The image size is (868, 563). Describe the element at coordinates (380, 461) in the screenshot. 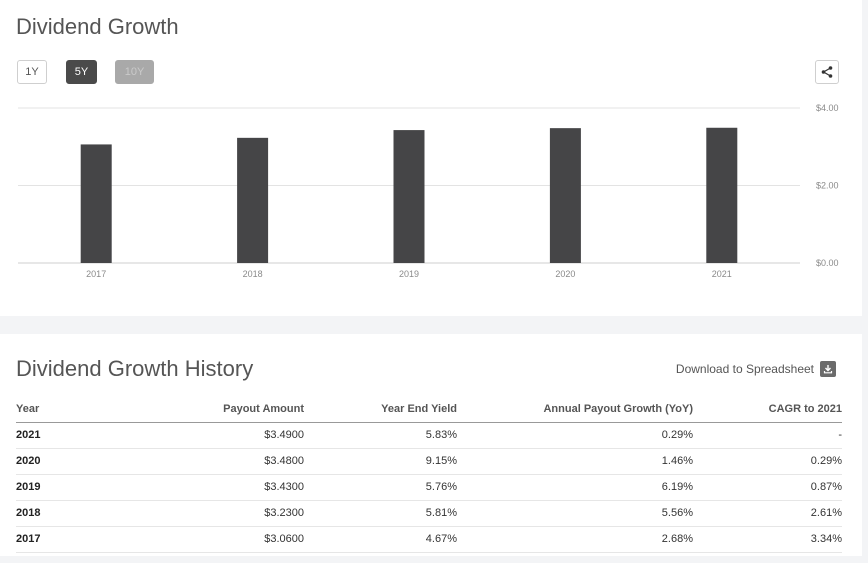

I see `cell-yield: 9.15%` at that location.